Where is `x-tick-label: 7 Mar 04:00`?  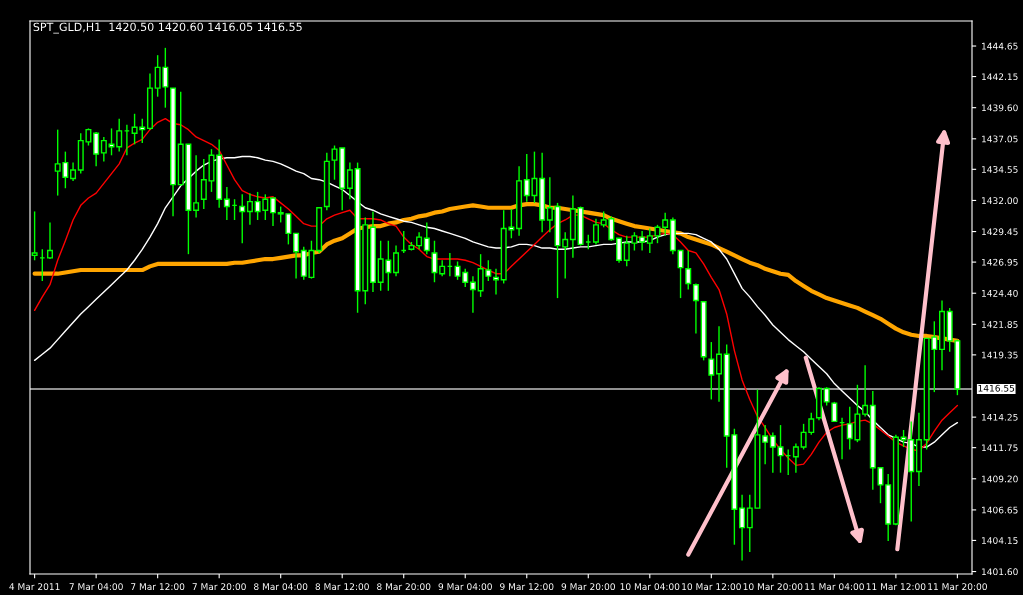 x-tick-label: 7 Mar 04:00 is located at coordinates (96, 587).